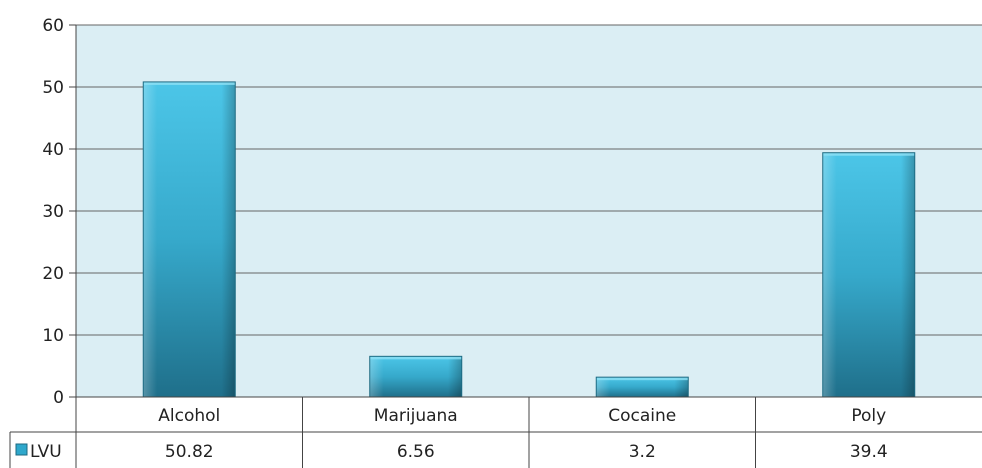 This screenshot has height=468, width=982. What do you see at coordinates (21, 449) in the screenshot?
I see `legend-key` at bounding box center [21, 449].